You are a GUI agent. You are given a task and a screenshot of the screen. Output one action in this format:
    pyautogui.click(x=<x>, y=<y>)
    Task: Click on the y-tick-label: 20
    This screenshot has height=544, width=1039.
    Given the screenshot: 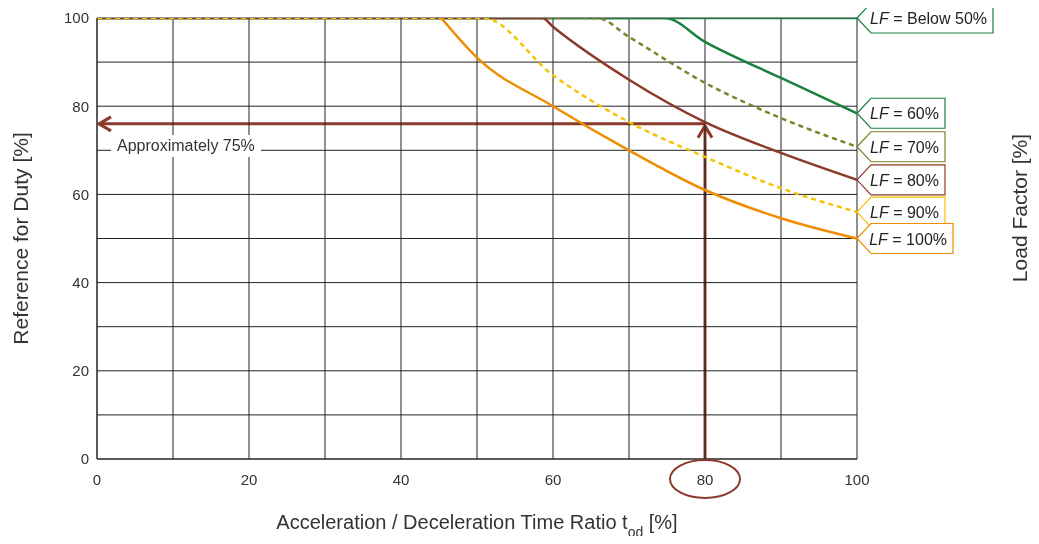 What is the action you would take?
    pyautogui.click(x=80, y=371)
    